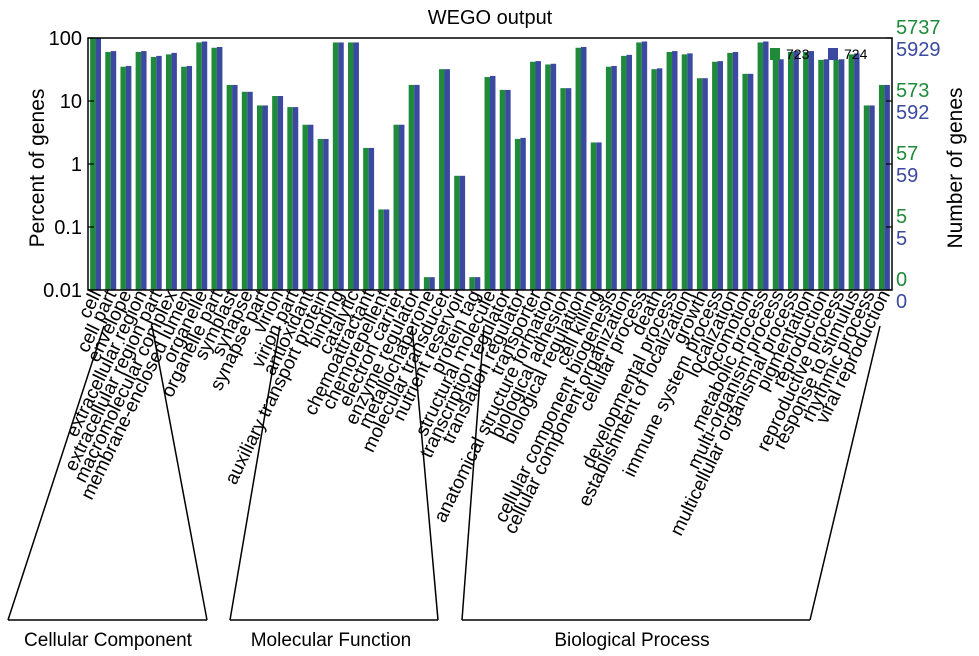 This screenshot has height=656, width=979. Describe the element at coordinates (68, 228) in the screenshot. I see `left-tick-label: 0.1` at that location.